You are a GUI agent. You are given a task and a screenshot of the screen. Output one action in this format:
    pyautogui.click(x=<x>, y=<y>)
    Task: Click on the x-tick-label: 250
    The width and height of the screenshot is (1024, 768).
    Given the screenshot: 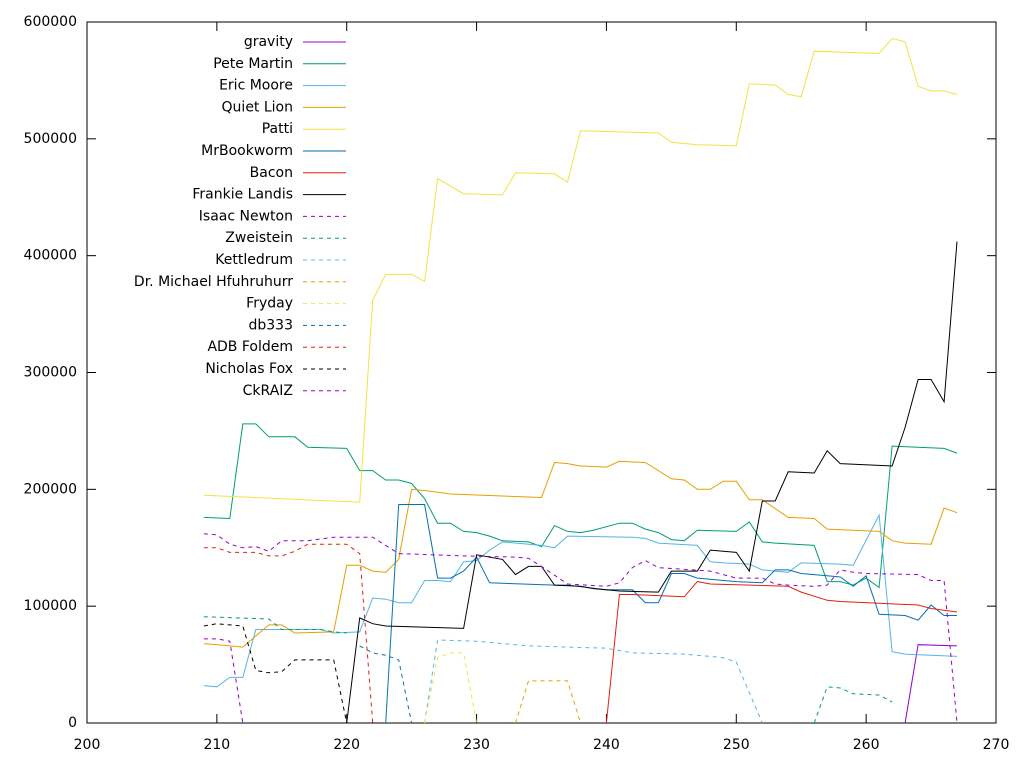 What is the action you would take?
    pyautogui.click(x=736, y=745)
    